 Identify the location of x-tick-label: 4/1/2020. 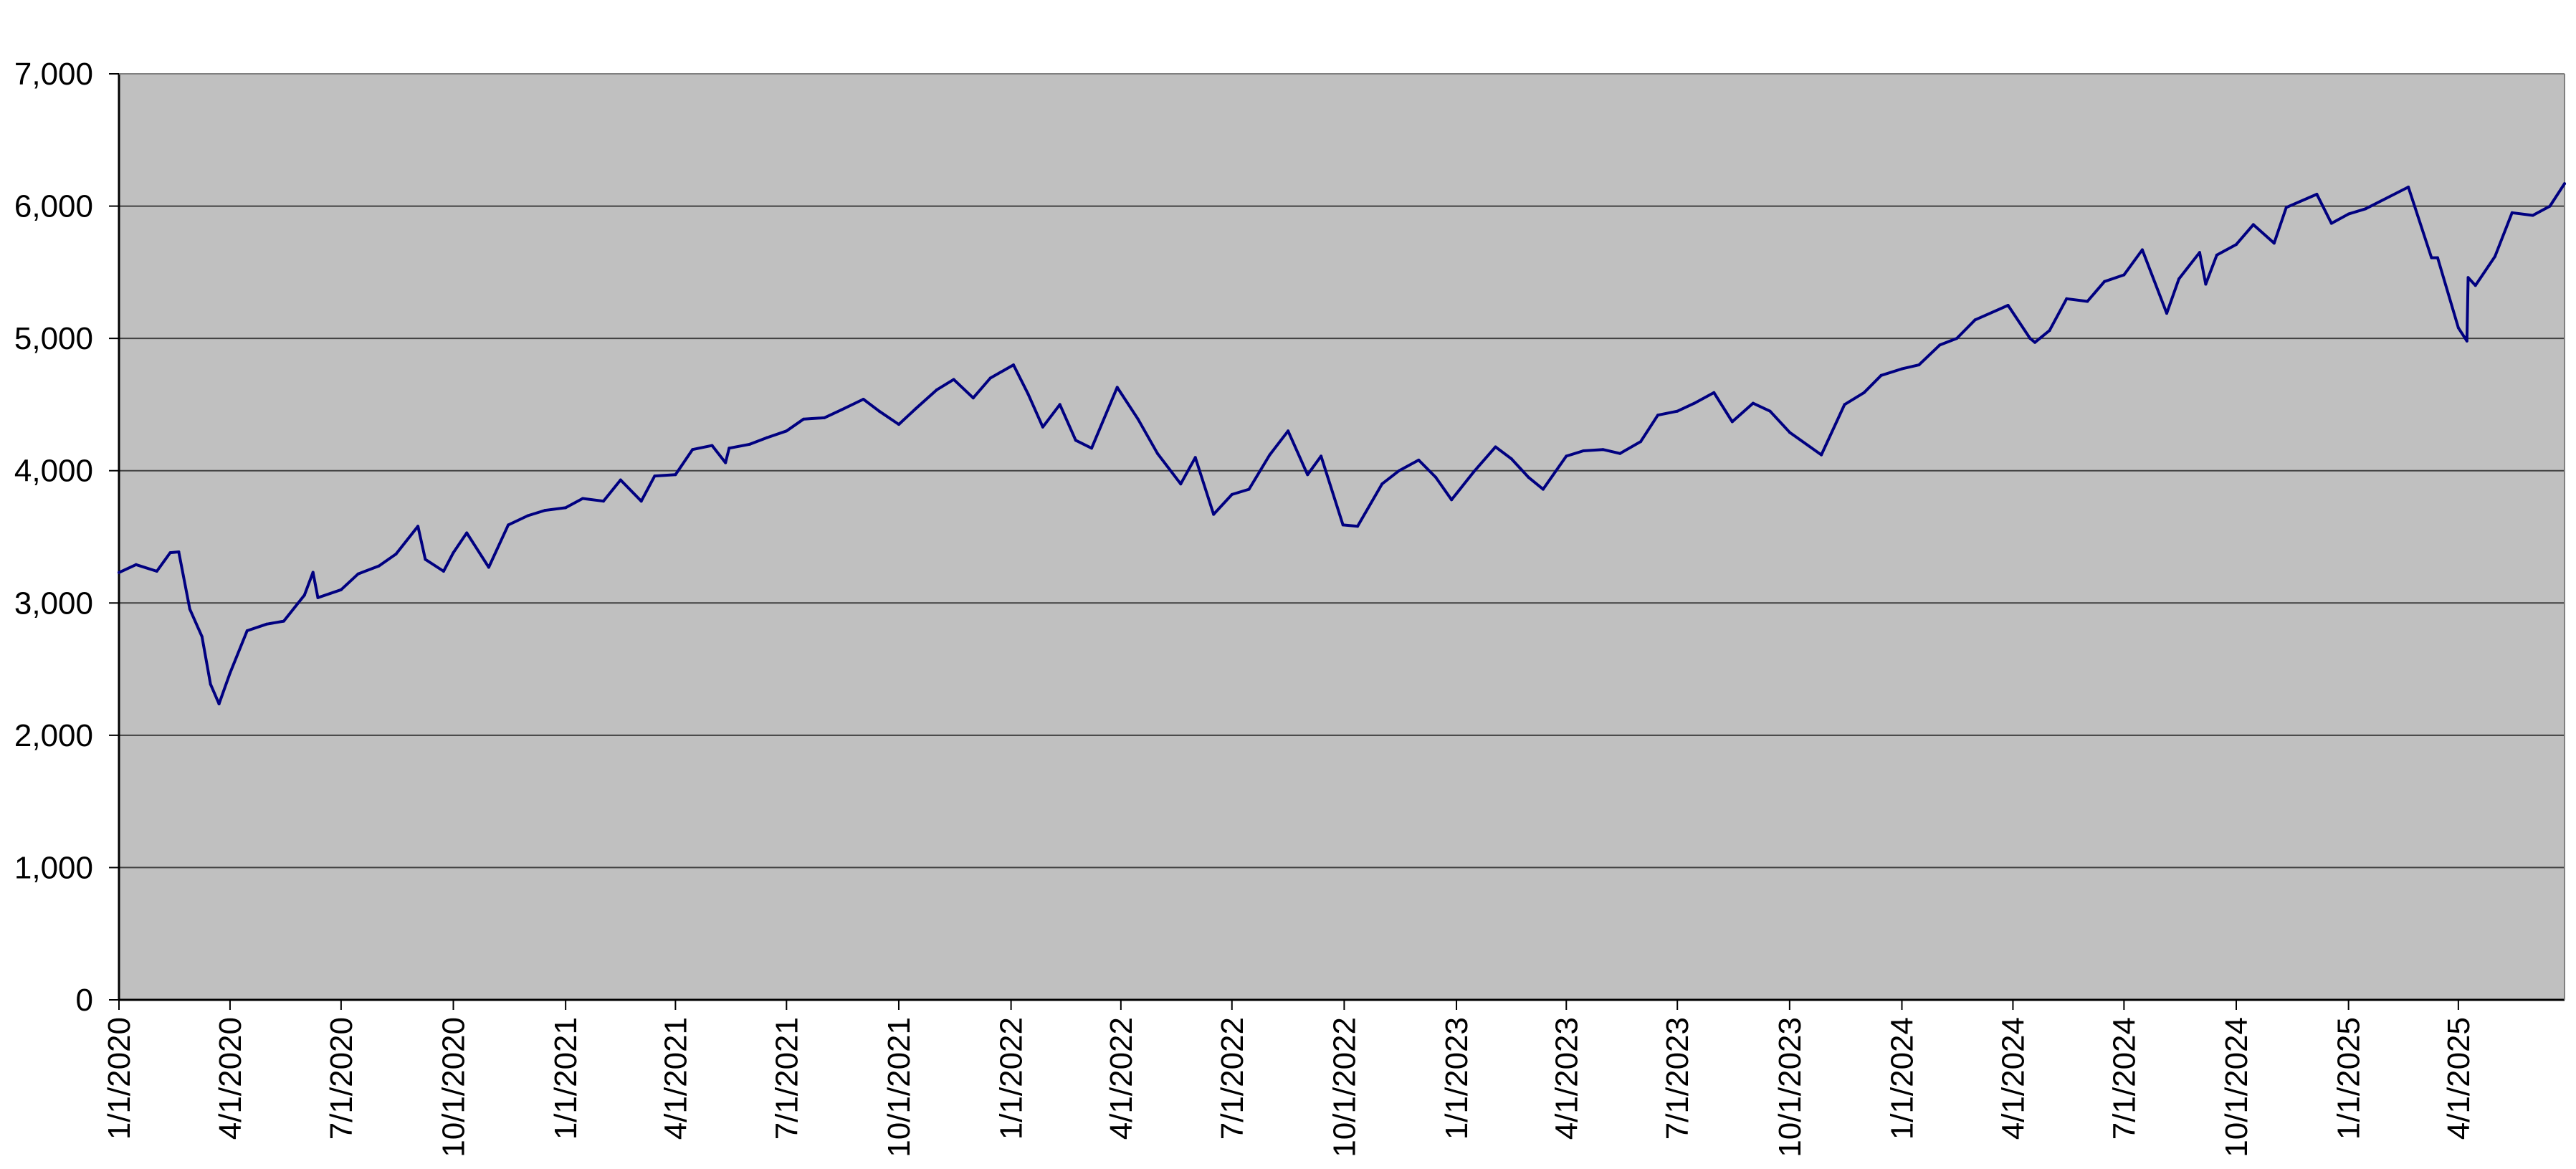
(230, 1078).